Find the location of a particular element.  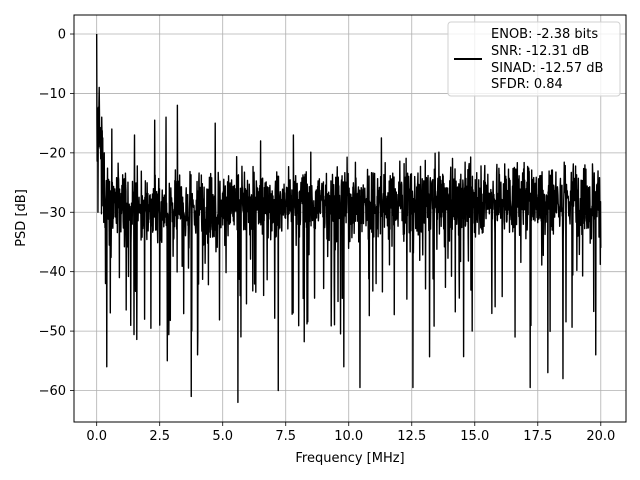

legend-sfdr: SFDR: 0.84 is located at coordinates (527, 84).